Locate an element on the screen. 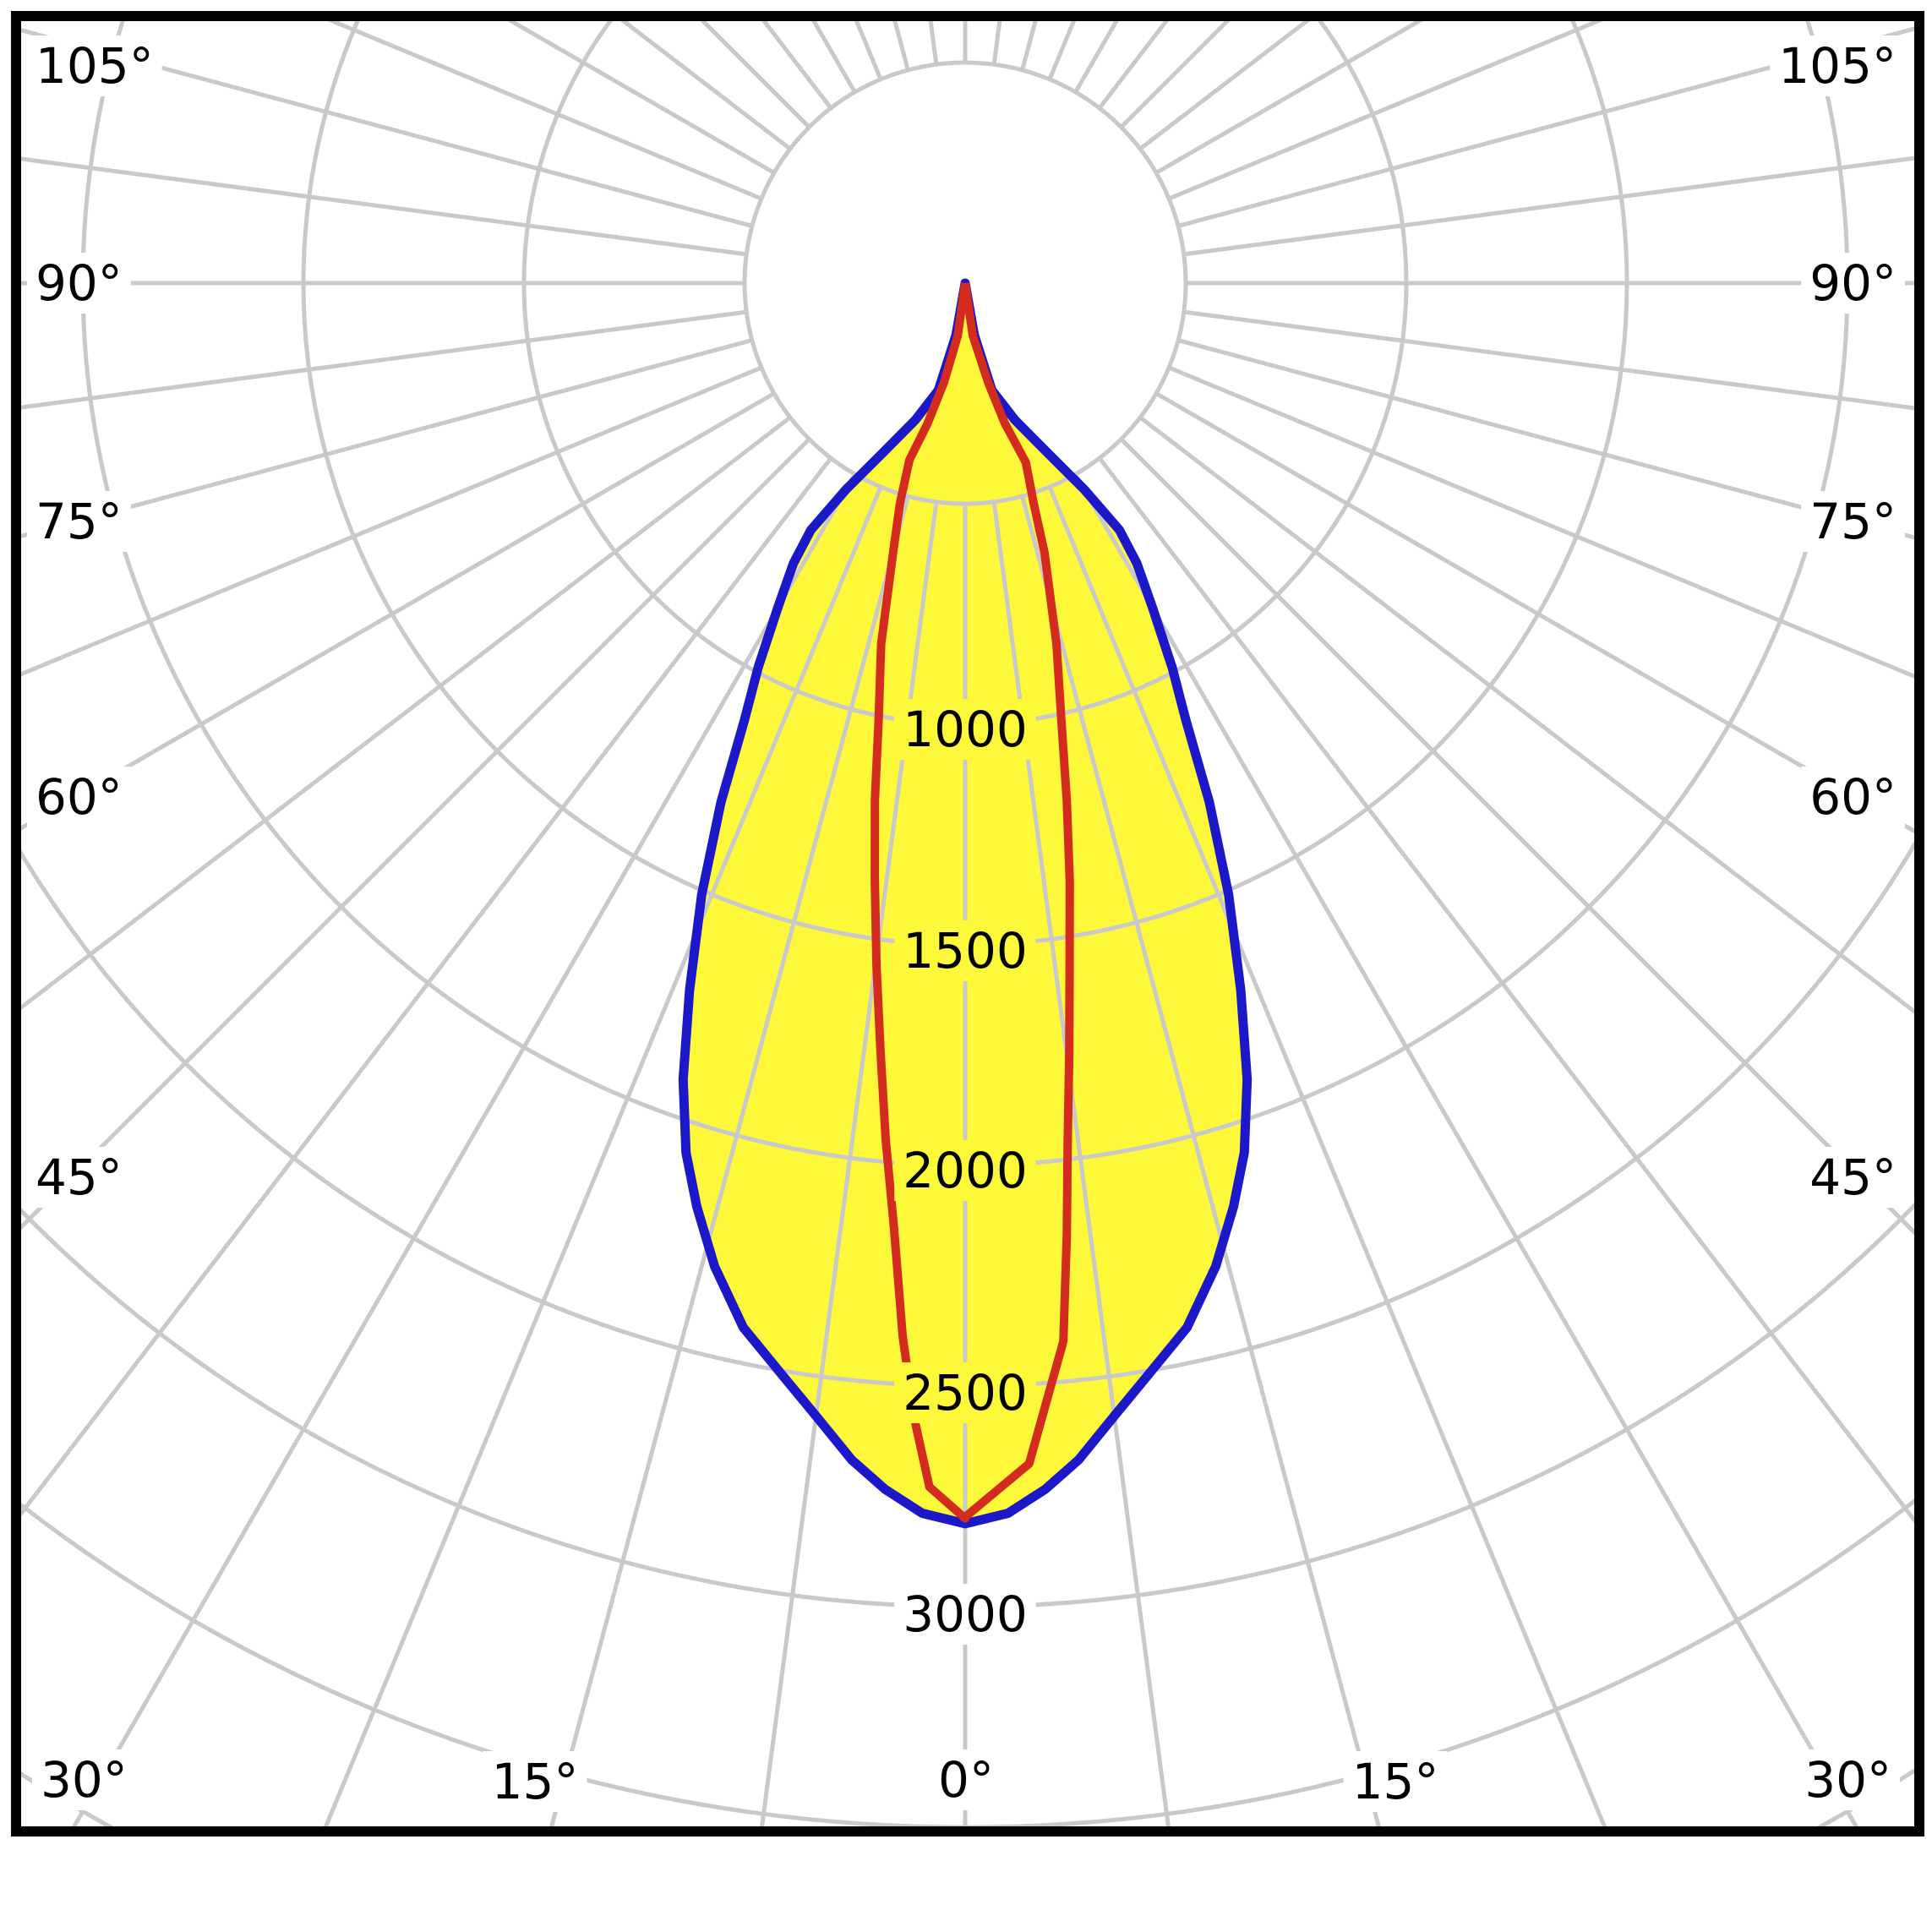 This screenshot has height=1932, width=1932. angle-label-11-30deg-group: 30° is located at coordinates (1848, 1780).